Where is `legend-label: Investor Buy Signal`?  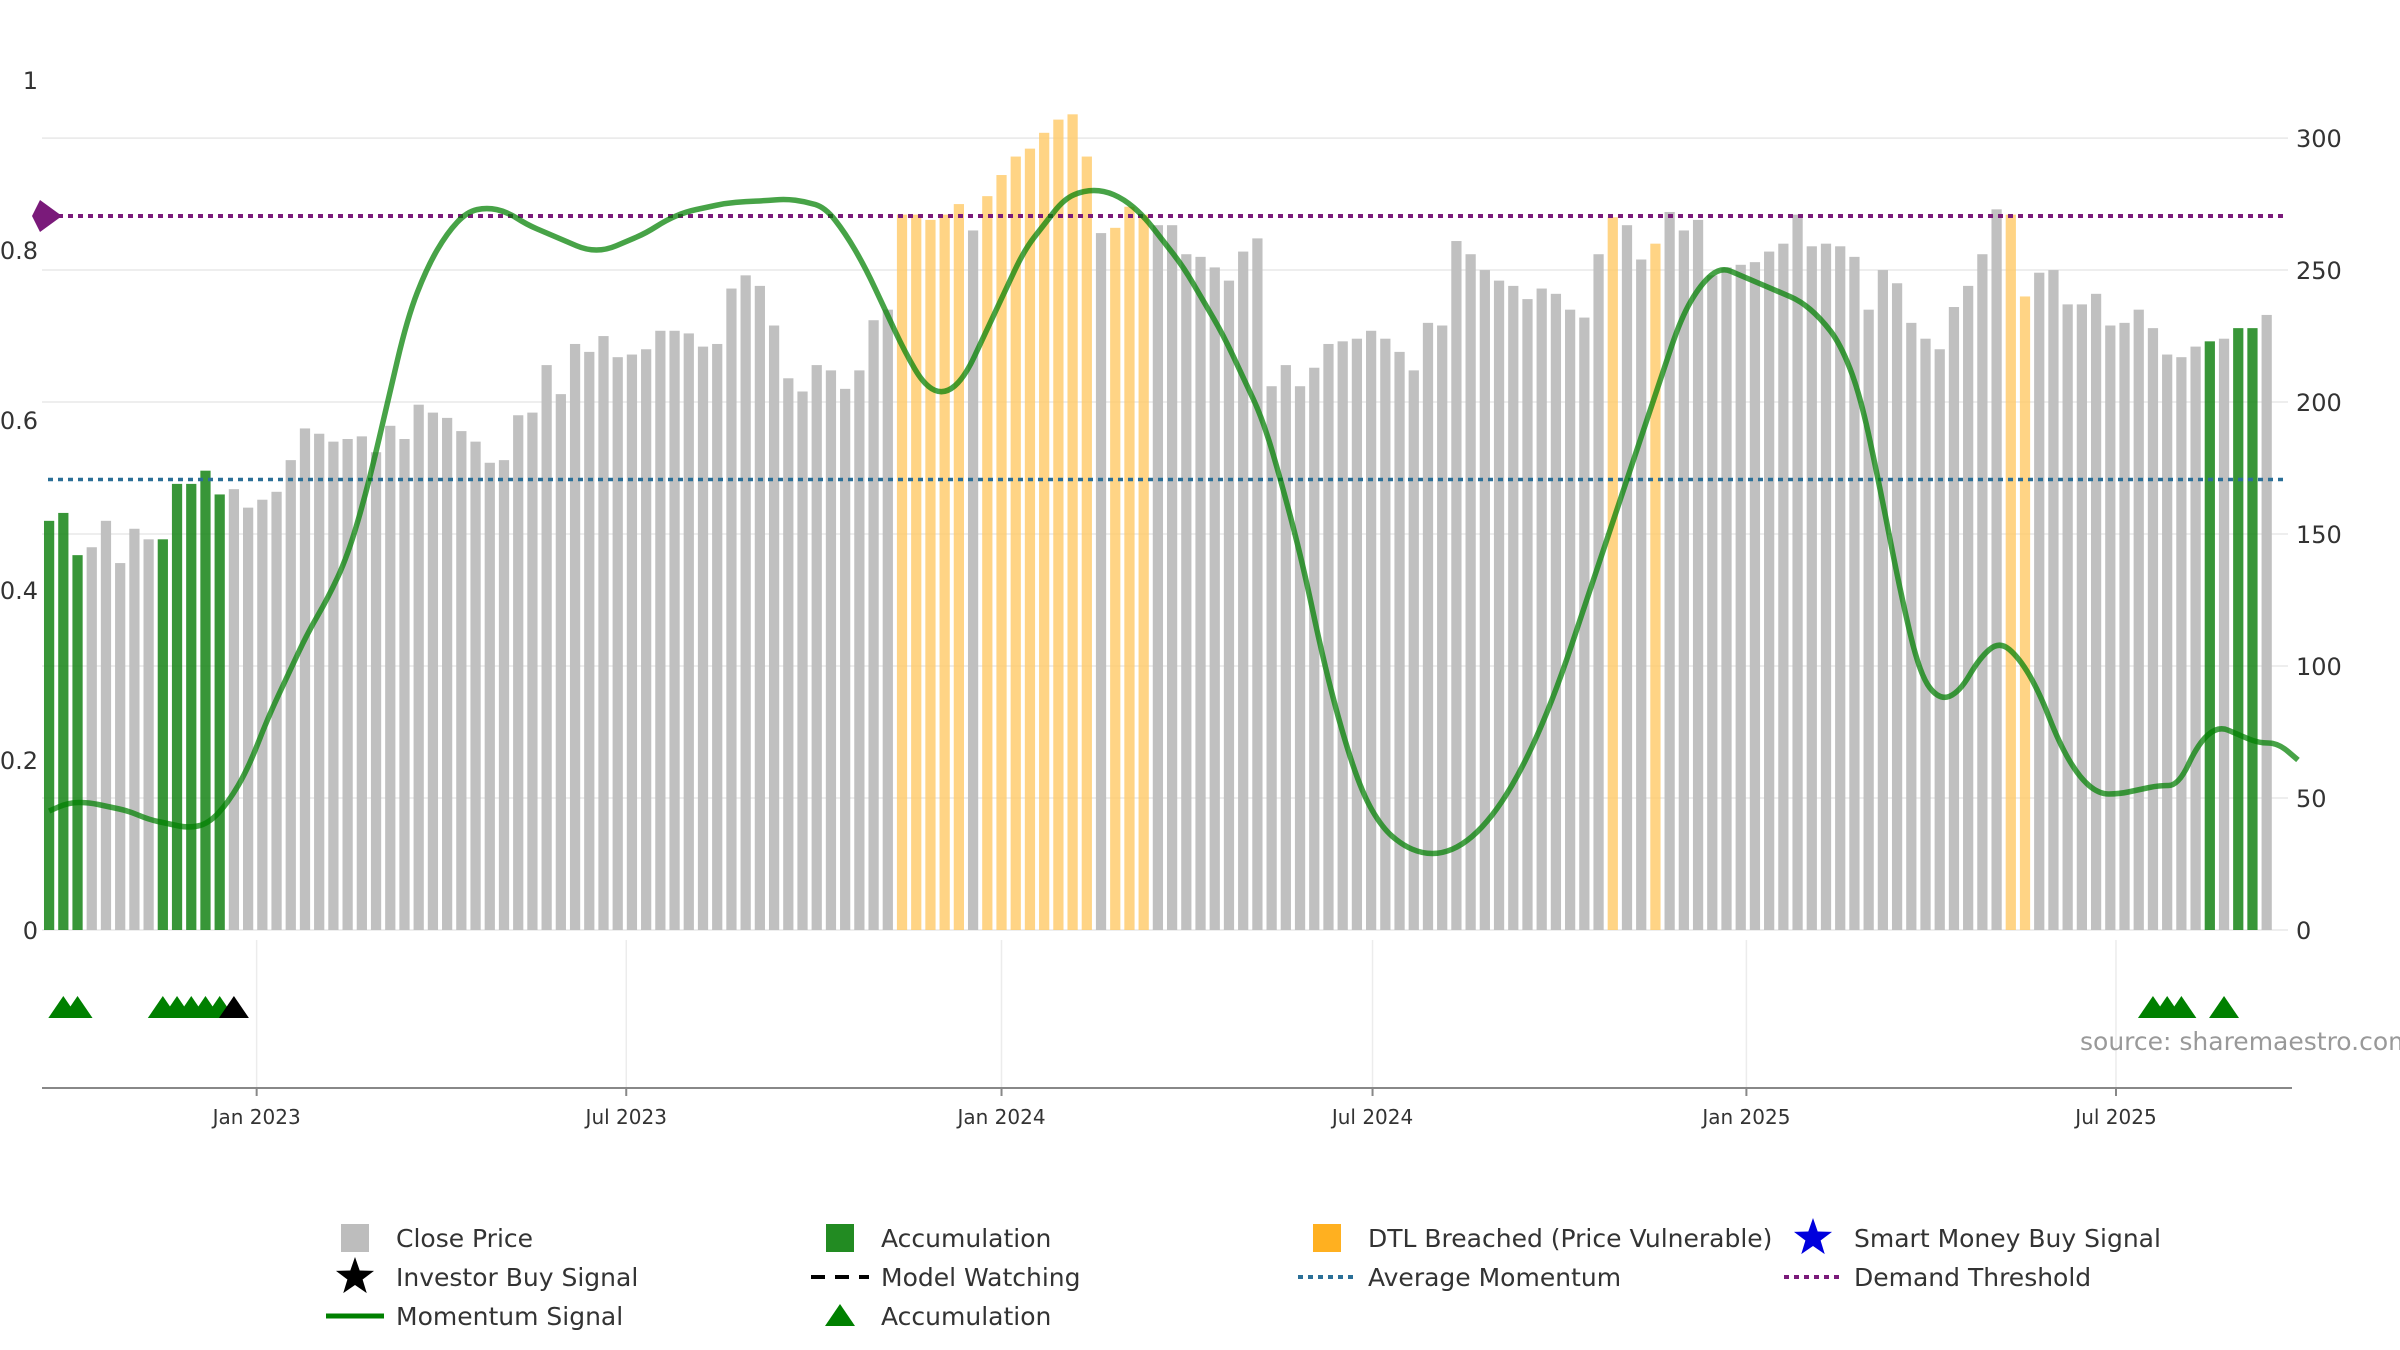
legend-label: Investor Buy Signal is located at coordinates (517, 1277).